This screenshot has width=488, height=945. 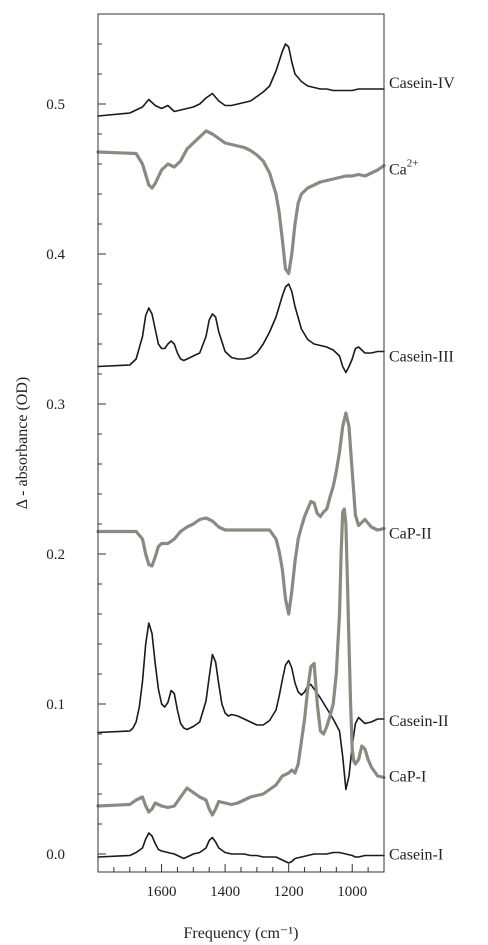 What do you see at coordinates (55, 405) in the screenshot?
I see `y-tick-label: 0.3` at bounding box center [55, 405].